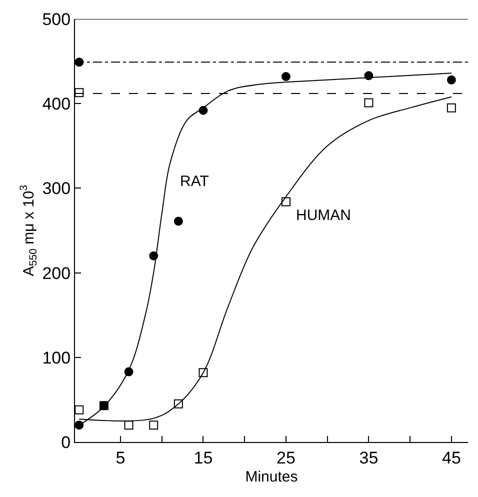 This screenshot has height=497, width=478. Describe the element at coordinates (56, 19) in the screenshot. I see `y-tick-label: 500` at that location.